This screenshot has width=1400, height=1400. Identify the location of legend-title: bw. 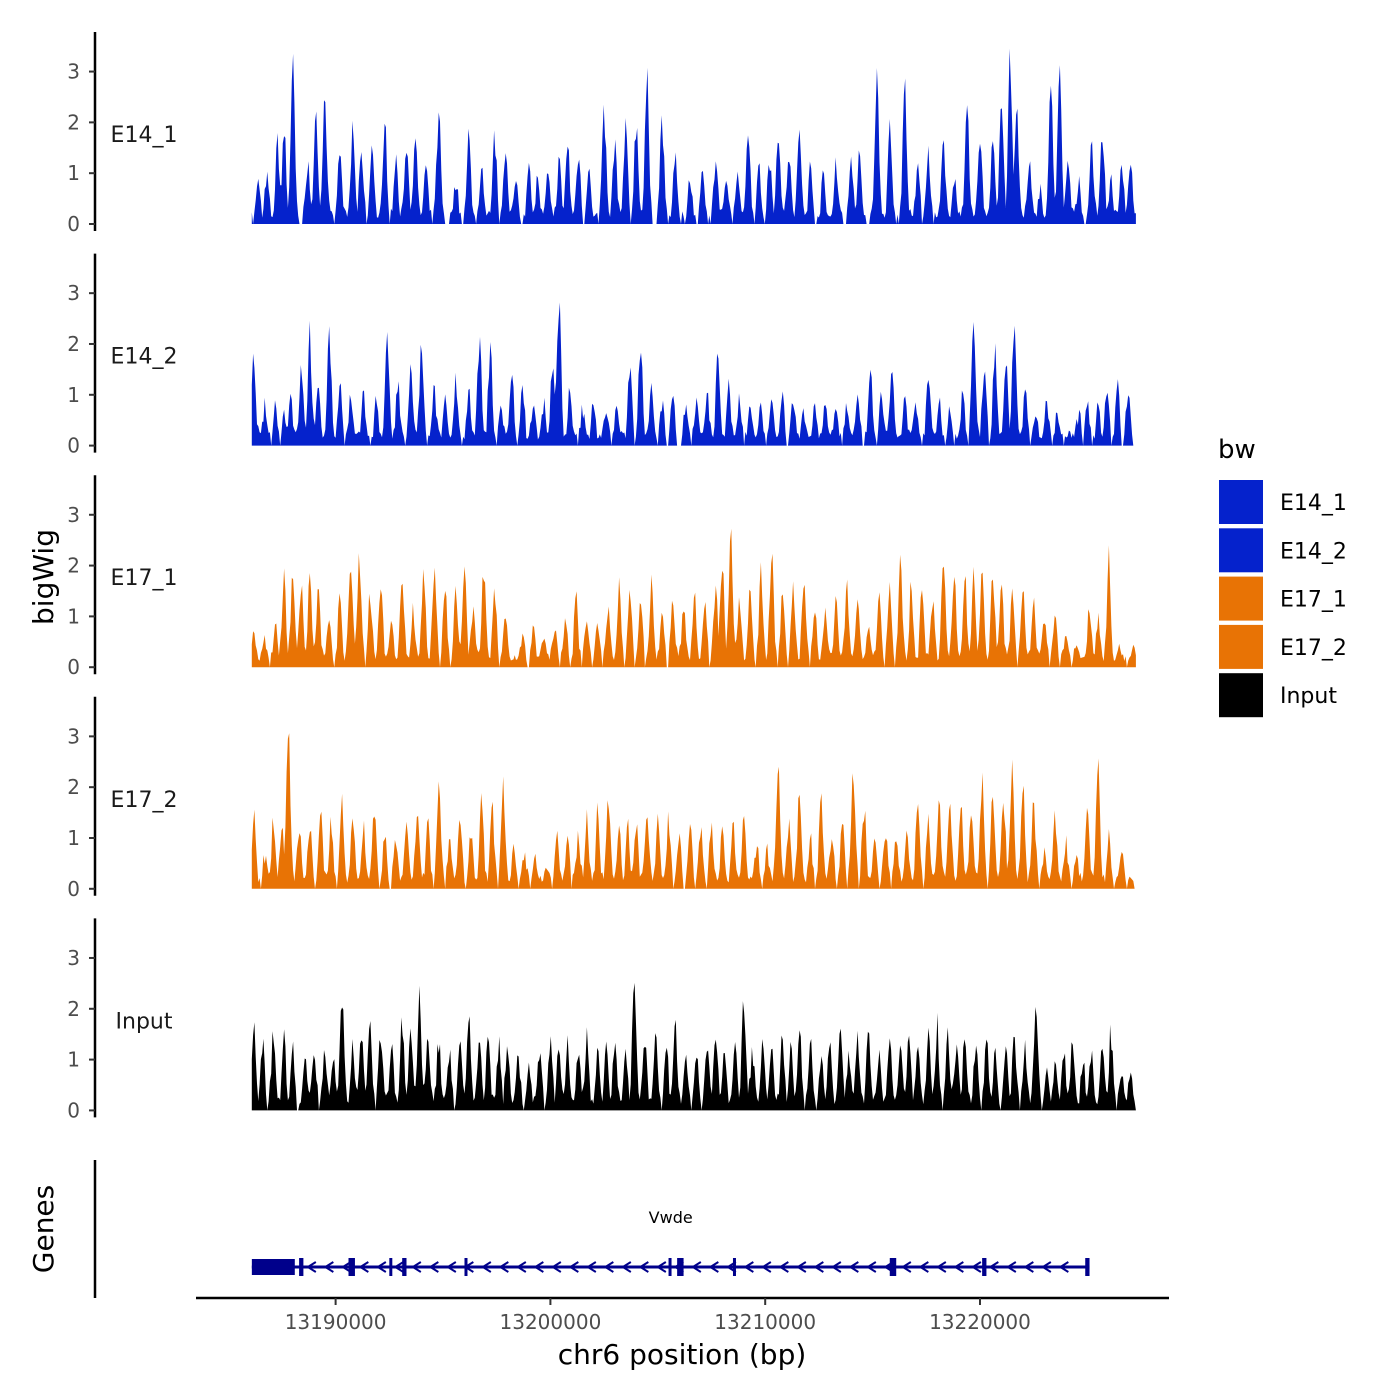
(1237, 450).